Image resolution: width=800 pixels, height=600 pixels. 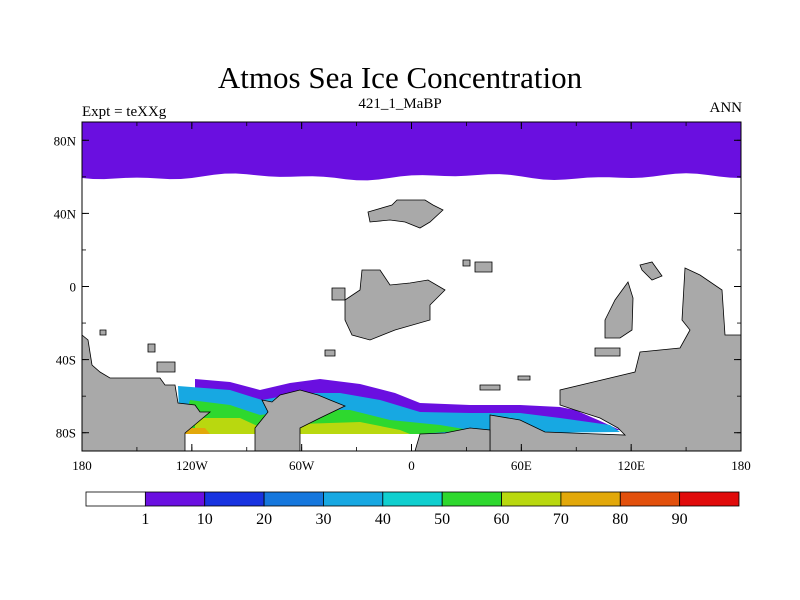 I want to click on arctic-ice-bands, so click(x=411, y=151).